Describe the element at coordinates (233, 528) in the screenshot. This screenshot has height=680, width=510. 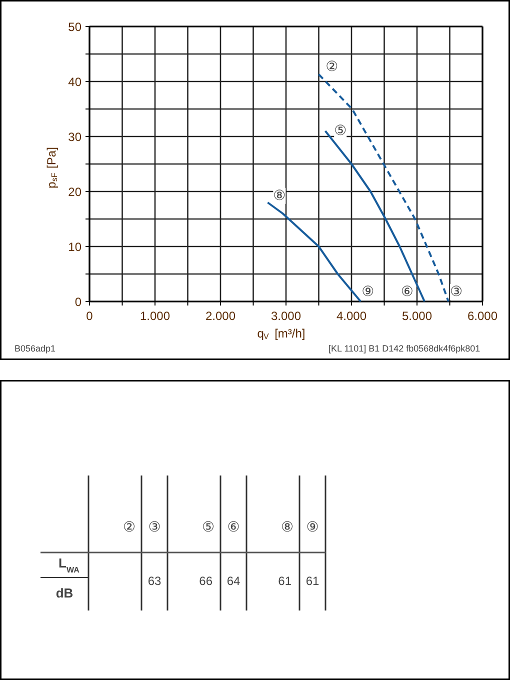
I see `category-label: ⑥` at that location.